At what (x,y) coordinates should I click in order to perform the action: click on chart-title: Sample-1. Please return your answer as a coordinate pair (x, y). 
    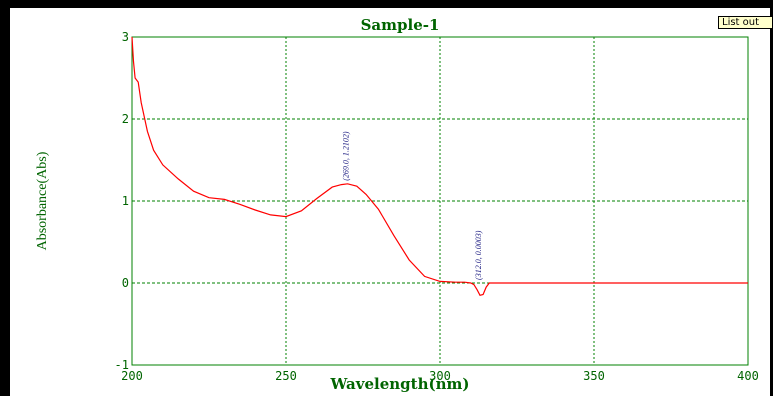
    Looking at the image, I should click on (400, 25).